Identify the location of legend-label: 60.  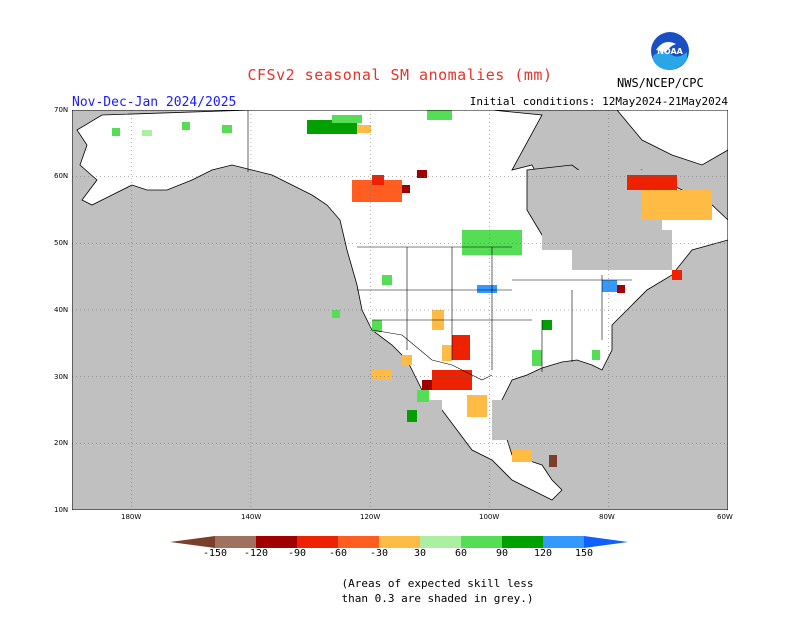
(461, 553).